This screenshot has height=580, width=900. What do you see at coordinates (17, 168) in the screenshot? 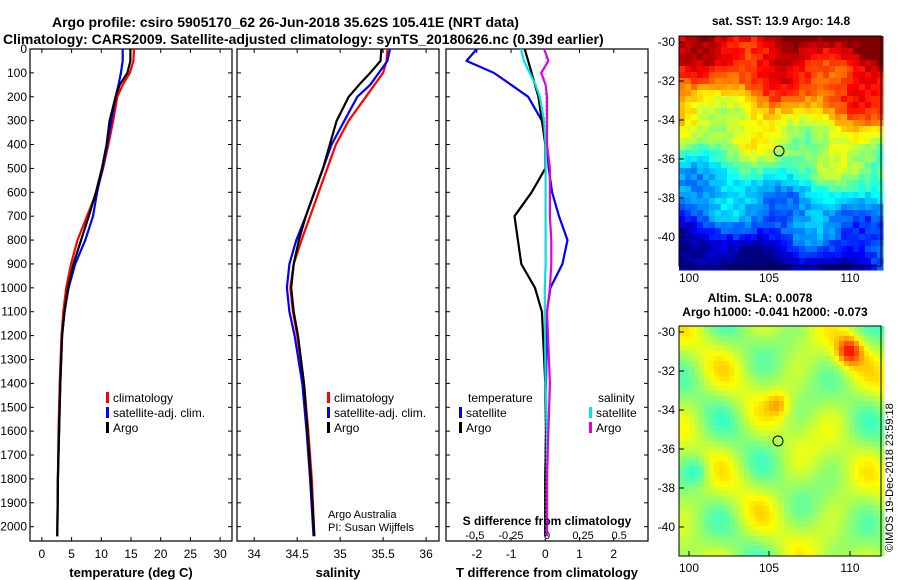
I see `depth-tick-label: 500` at bounding box center [17, 168].